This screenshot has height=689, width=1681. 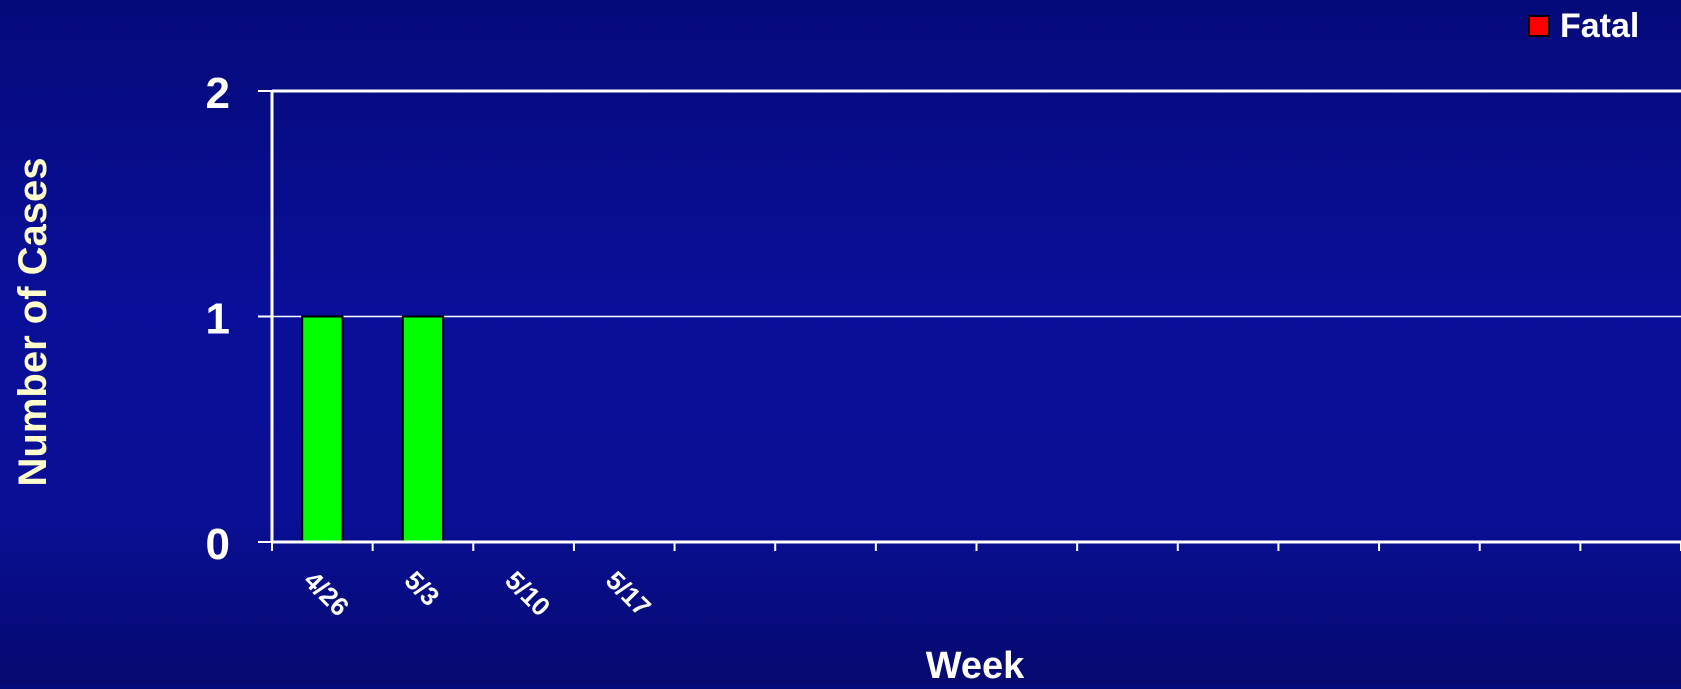 I want to click on y-tick-label-2: 2, so click(x=218, y=93).